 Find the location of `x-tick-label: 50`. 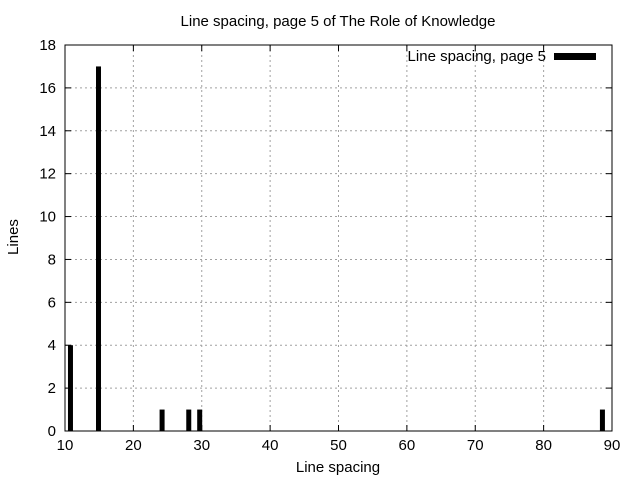

x-tick-label: 50 is located at coordinates (338, 445).